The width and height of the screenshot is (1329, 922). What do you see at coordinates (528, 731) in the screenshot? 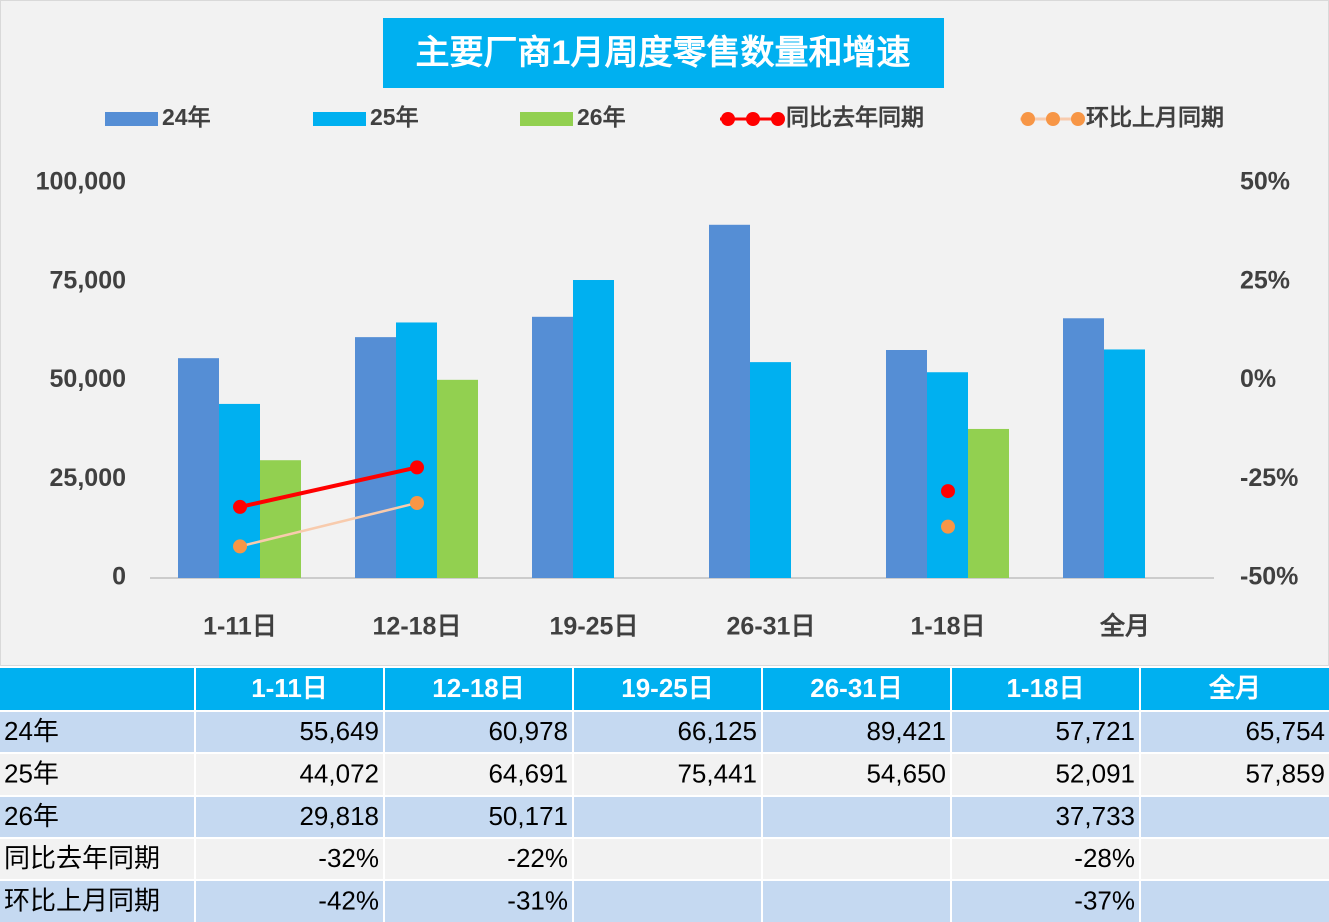
I see `table-value: 60,978` at bounding box center [528, 731].